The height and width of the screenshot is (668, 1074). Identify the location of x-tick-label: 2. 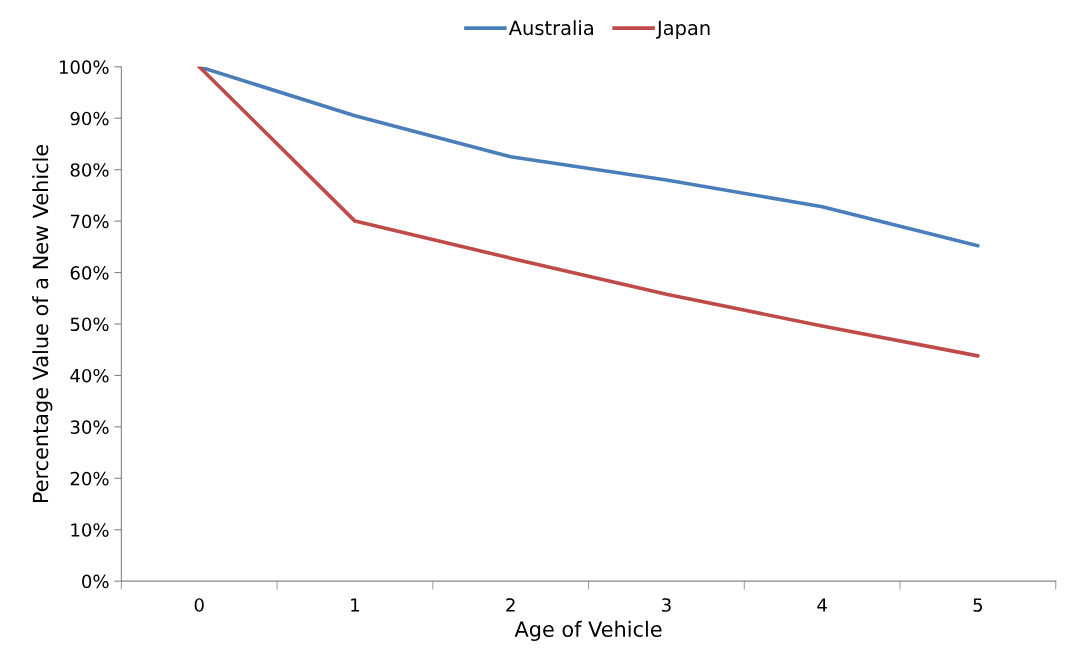
(510, 605).